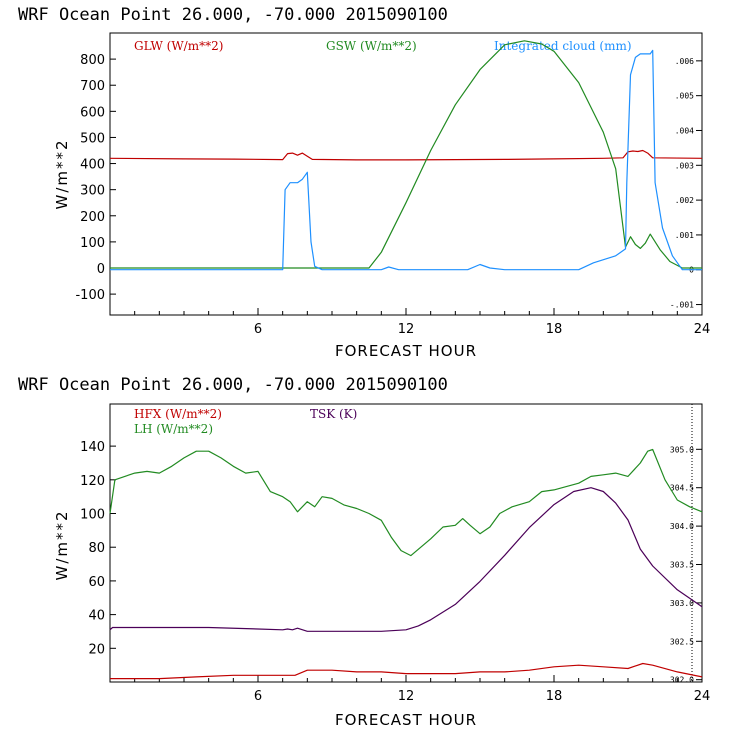 This screenshot has width=740, height=740. Describe the element at coordinates (682, 603) in the screenshot. I see `chart-bottom-y2-tick-label: 303.0` at that location.